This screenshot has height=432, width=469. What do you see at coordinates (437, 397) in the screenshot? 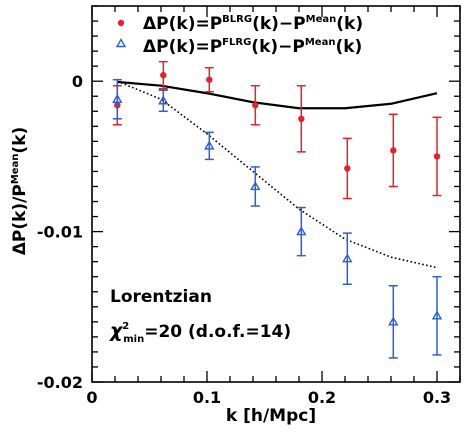
I see `x-tick-label: 0.3` at bounding box center [437, 397].